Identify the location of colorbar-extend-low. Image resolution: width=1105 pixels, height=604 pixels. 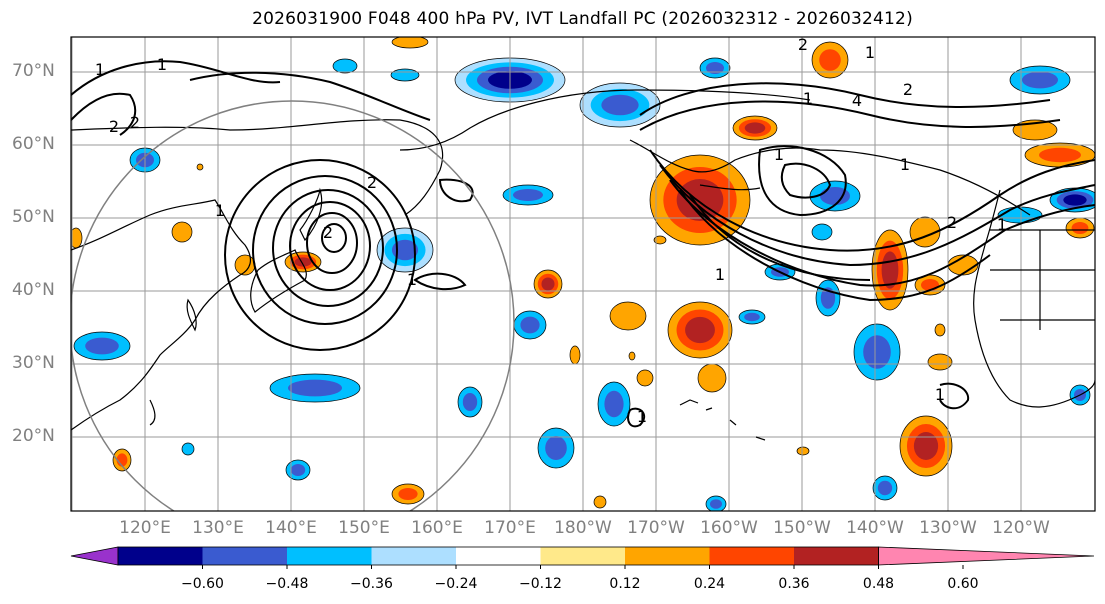
(94, 556).